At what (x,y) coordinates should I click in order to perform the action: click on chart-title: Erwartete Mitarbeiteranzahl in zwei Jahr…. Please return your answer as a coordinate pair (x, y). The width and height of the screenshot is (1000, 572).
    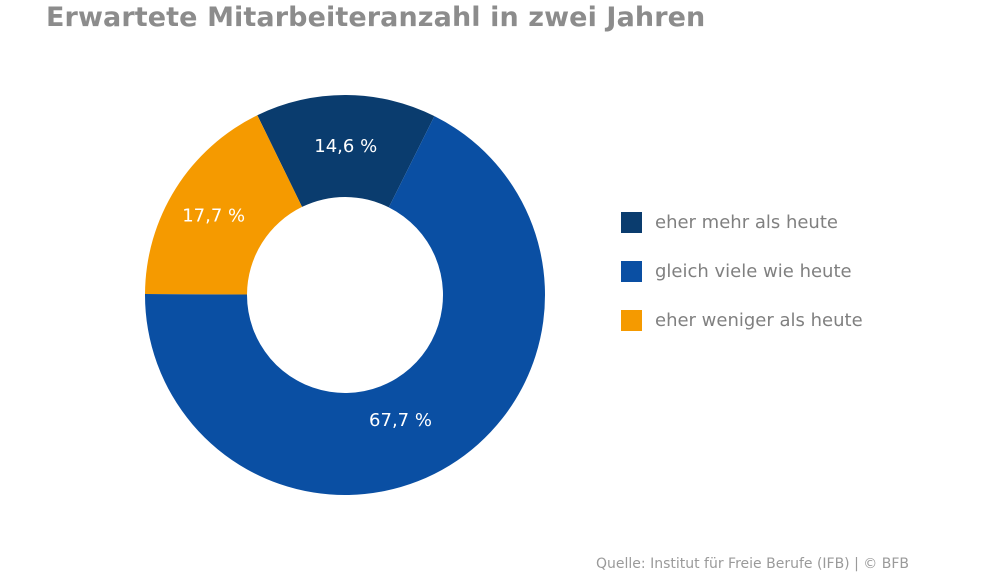
    Looking at the image, I should click on (376, 17).